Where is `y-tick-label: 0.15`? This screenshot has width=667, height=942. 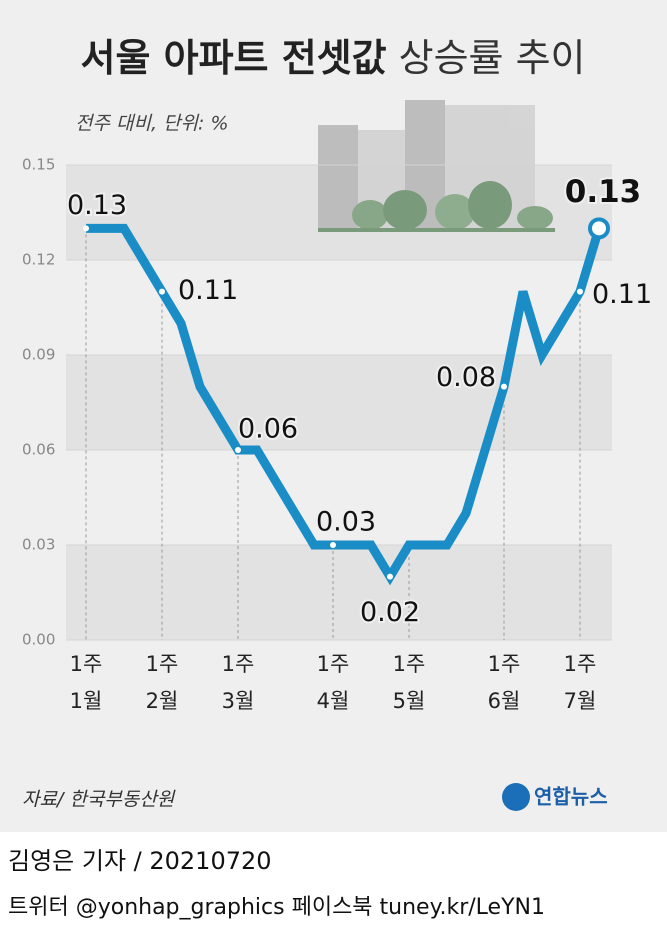
y-tick-label: 0.15 is located at coordinates (38, 165).